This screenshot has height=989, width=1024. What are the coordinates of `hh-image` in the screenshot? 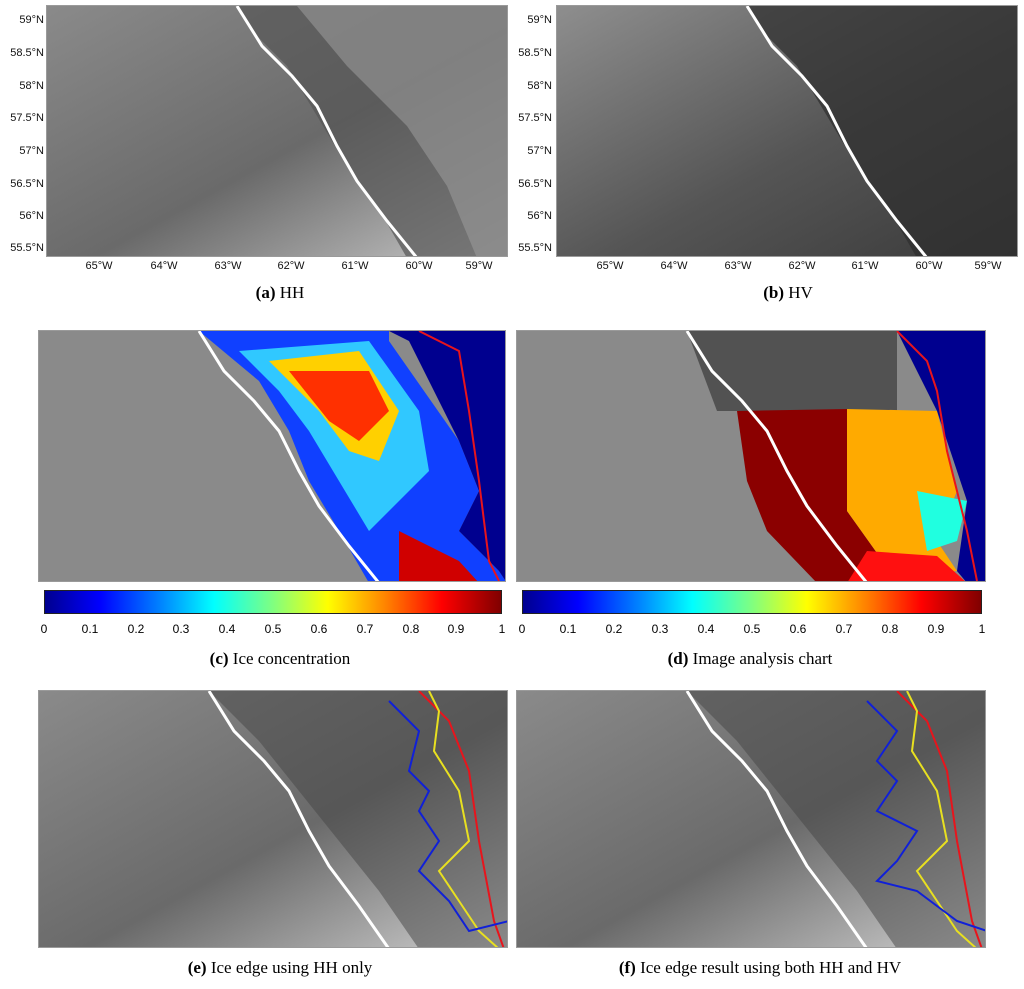 It's located at (277, 131).